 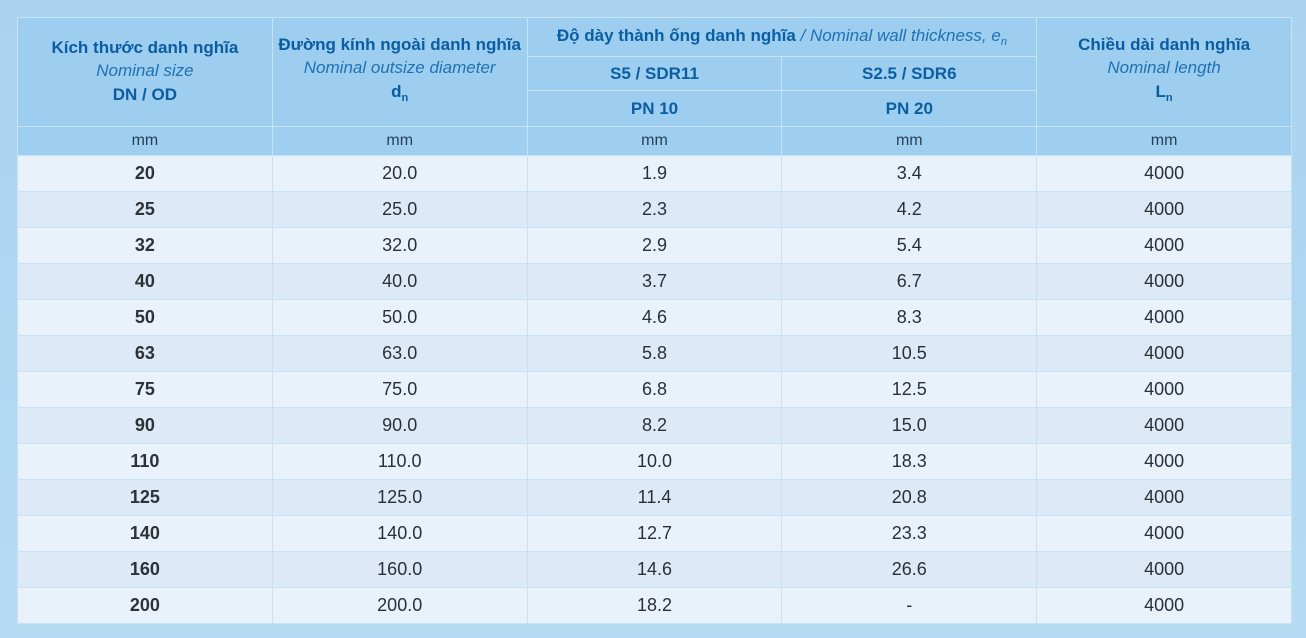 I want to click on cell-thickness-pn10: 11.4, so click(x=654, y=497).